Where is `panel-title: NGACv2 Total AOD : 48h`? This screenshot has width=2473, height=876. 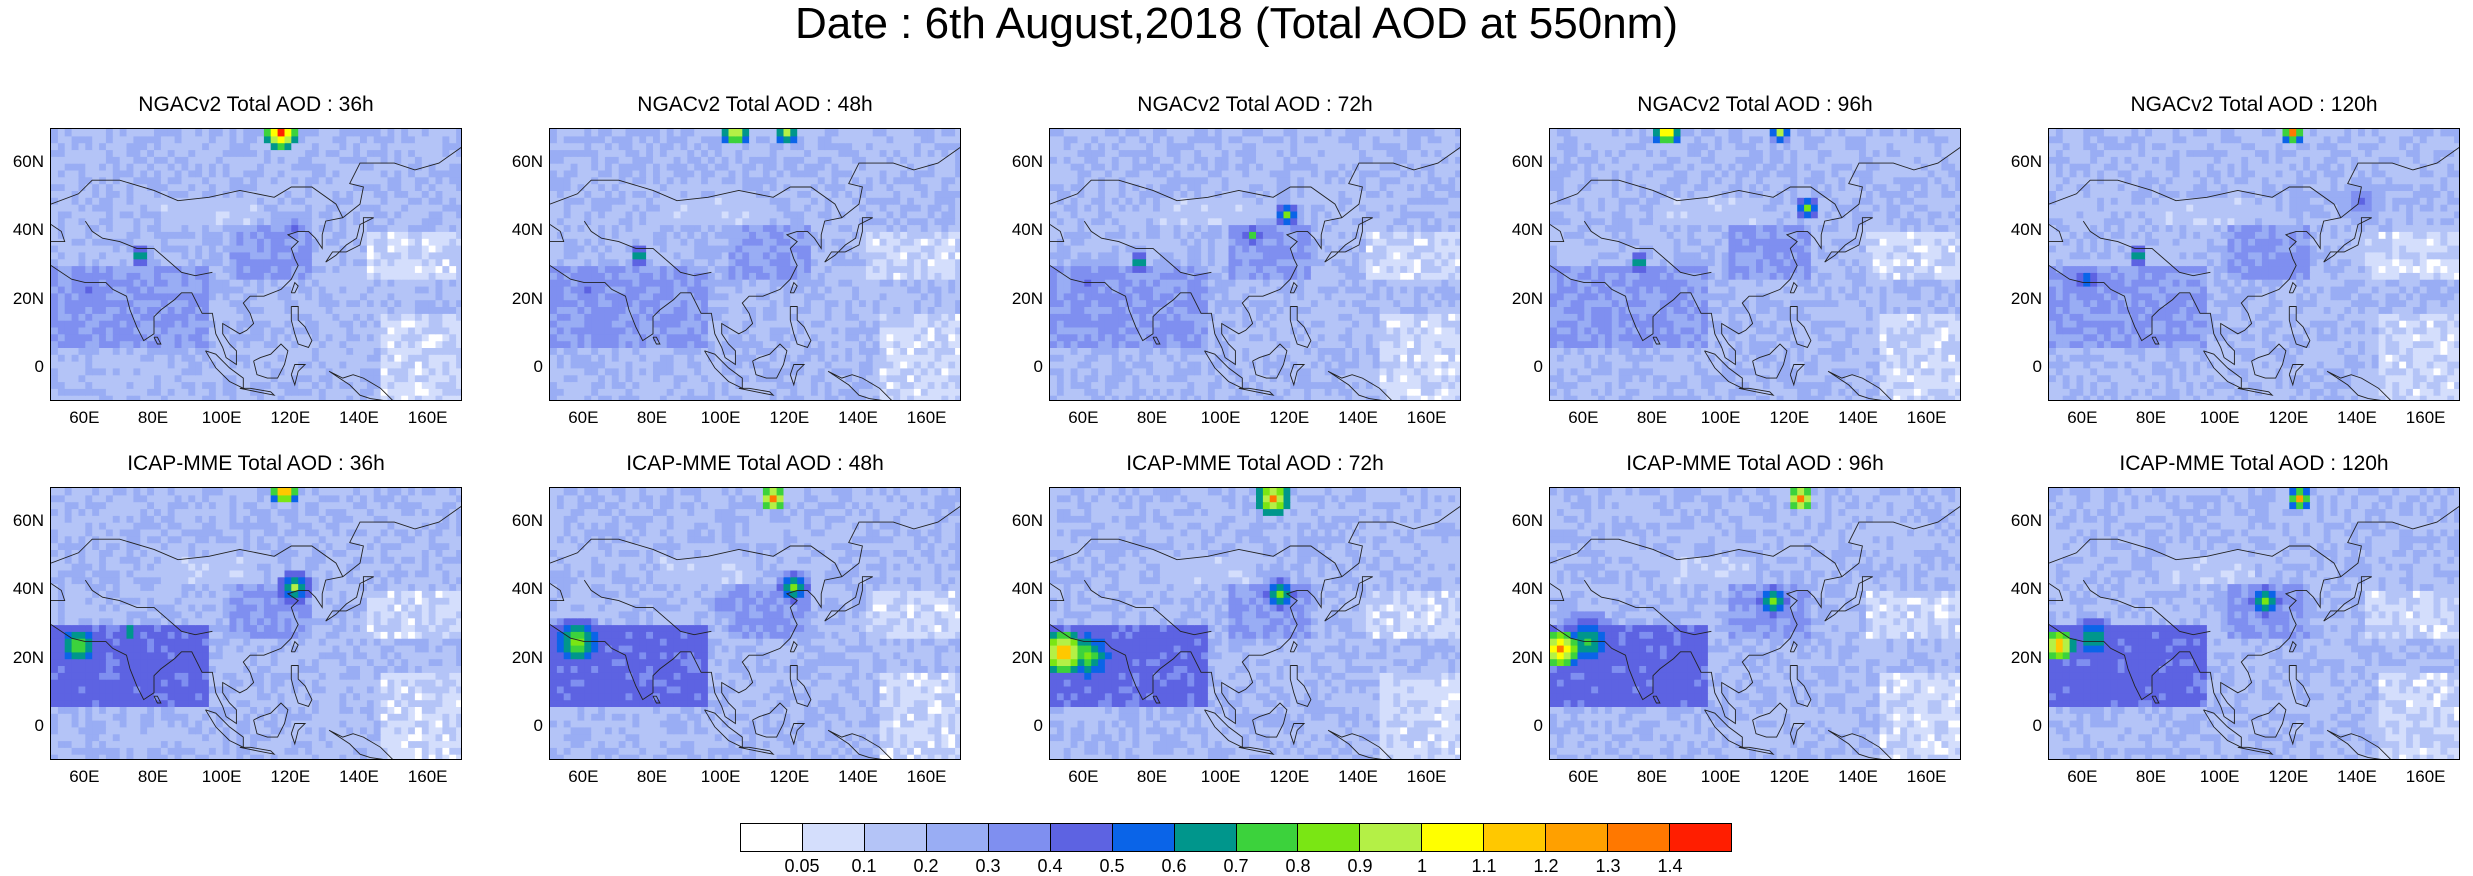
panel-title: NGACv2 Total AOD : 48h is located at coordinates (755, 105).